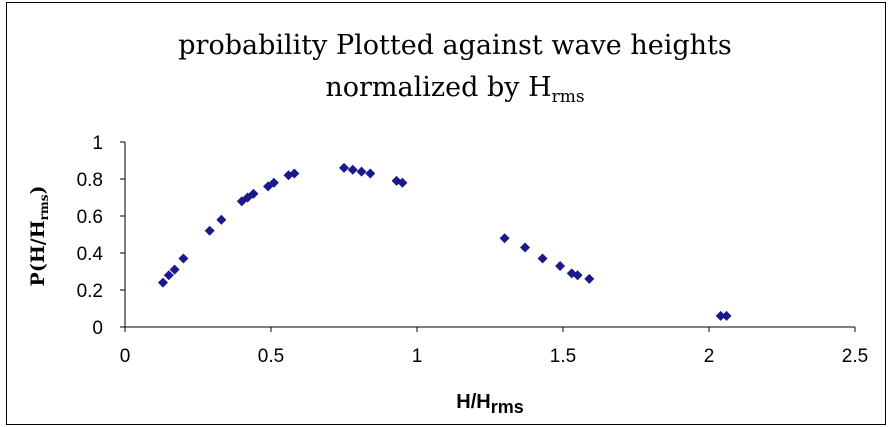 This screenshot has height=427, width=888. Describe the element at coordinates (38, 253) in the screenshot. I see `y-axis-label-main: P(H/H` at that location.